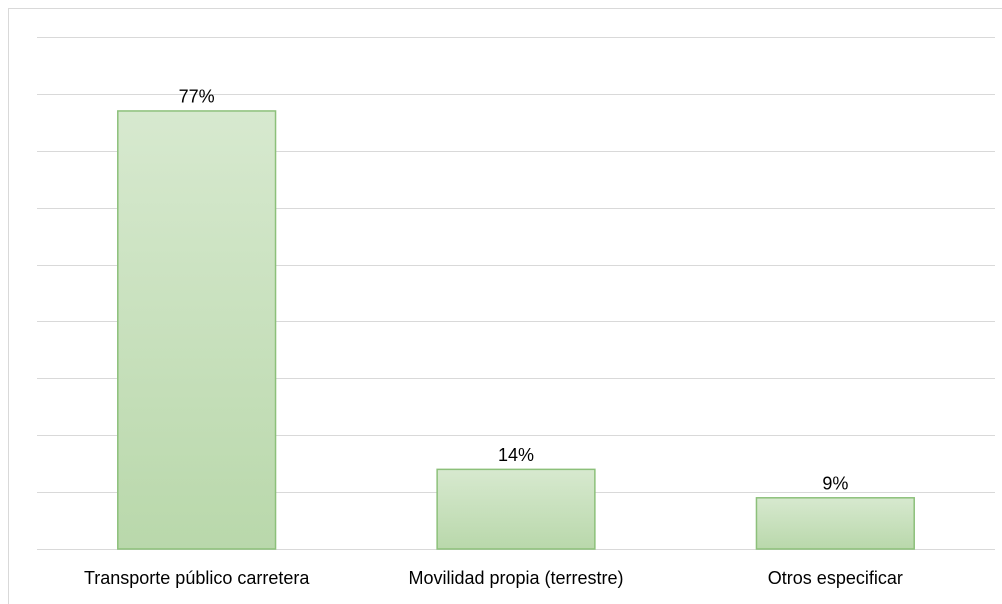 The width and height of the screenshot is (1002, 604). I want to click on data-label: 77%, so click(197, 97).